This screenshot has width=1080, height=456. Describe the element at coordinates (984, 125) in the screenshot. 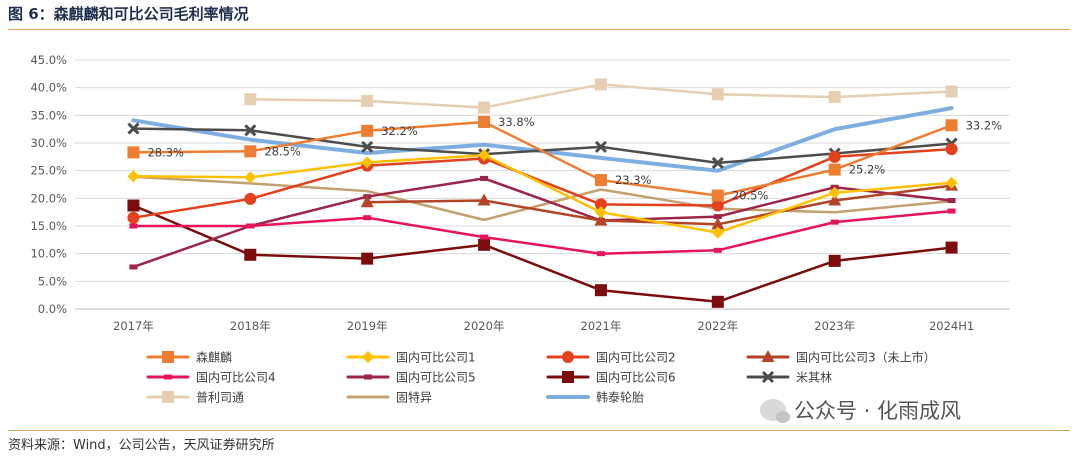

I see `data-label: 33.2%` at that location.